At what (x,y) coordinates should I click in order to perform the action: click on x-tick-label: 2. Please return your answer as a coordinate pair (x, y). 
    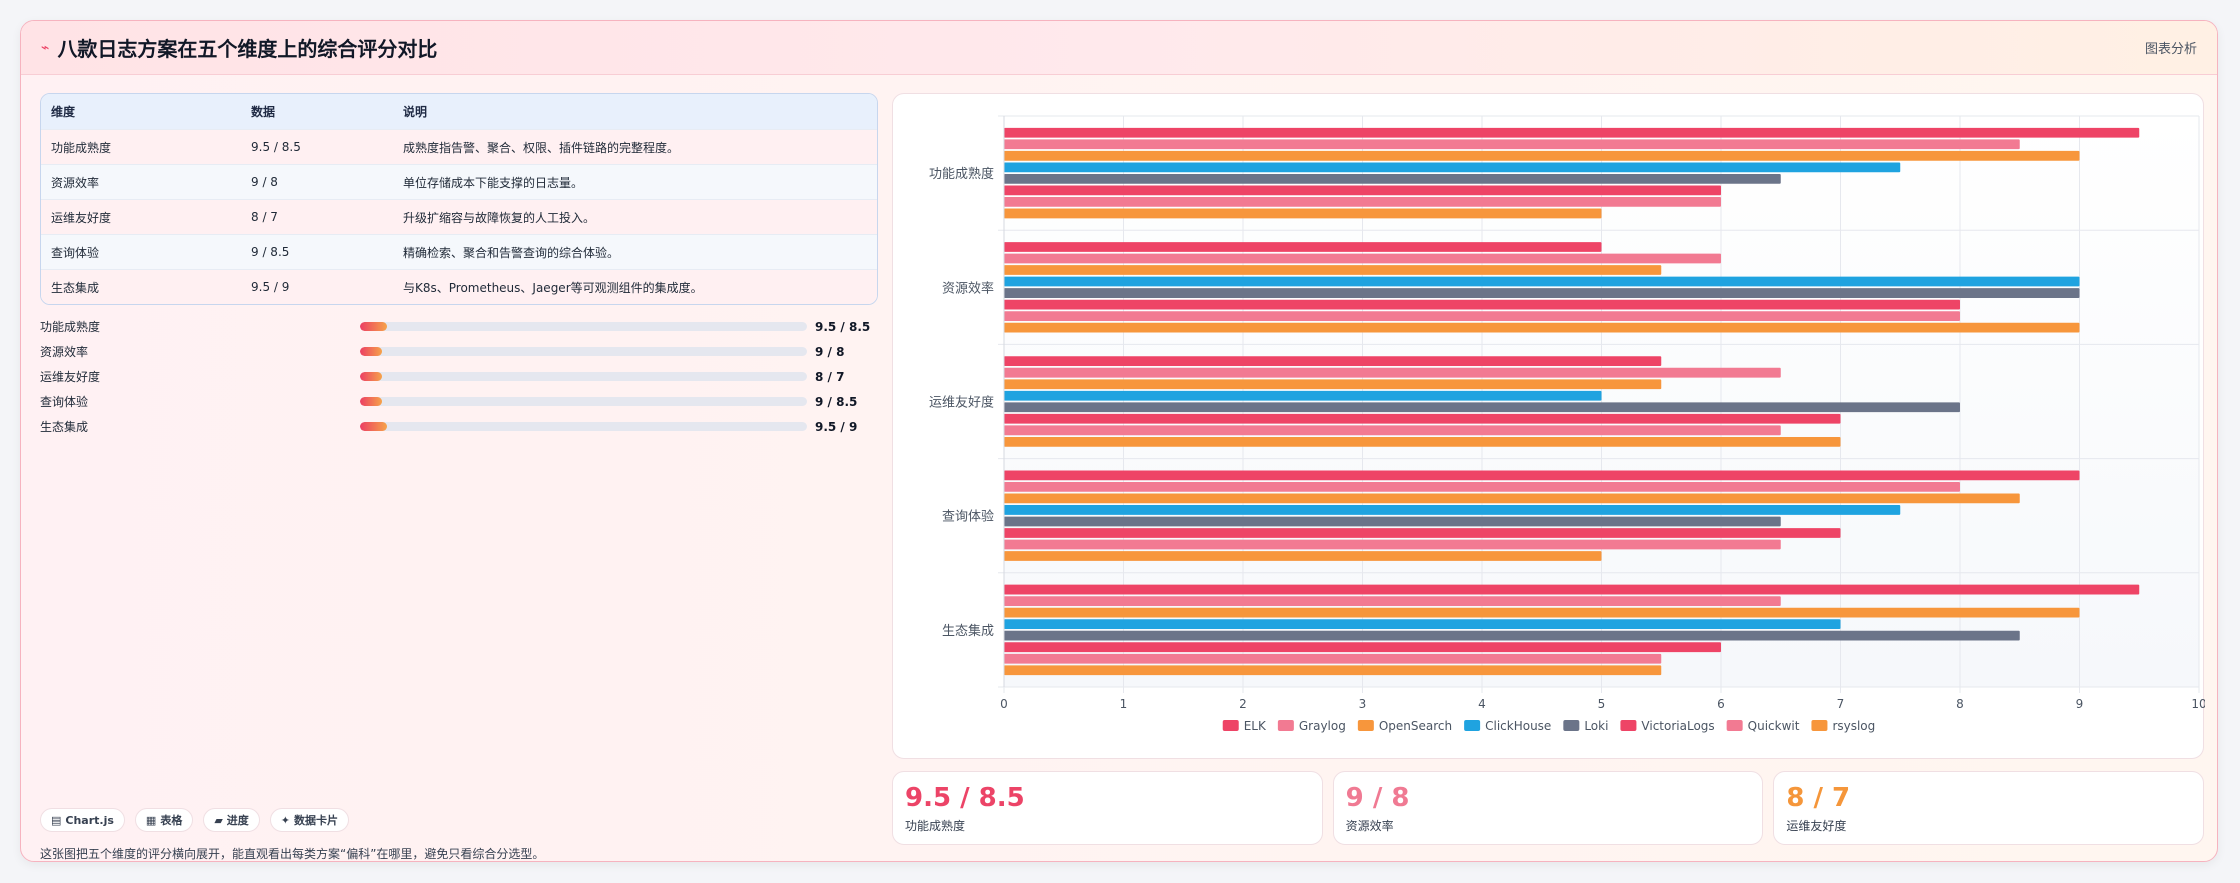
    Looking at the image, I should click on (1243, 704).